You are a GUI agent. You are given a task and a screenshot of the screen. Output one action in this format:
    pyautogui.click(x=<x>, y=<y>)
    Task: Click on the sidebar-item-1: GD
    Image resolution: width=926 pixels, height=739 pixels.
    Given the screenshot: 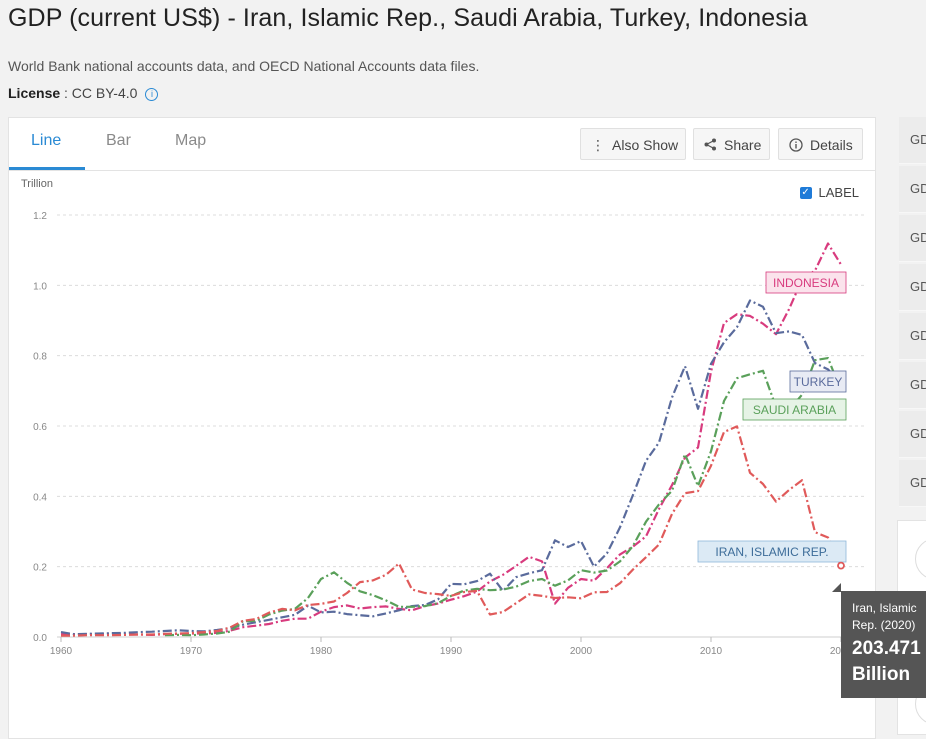 What is the action you would take?
    pyautogui.click(x=912, y=140)
    